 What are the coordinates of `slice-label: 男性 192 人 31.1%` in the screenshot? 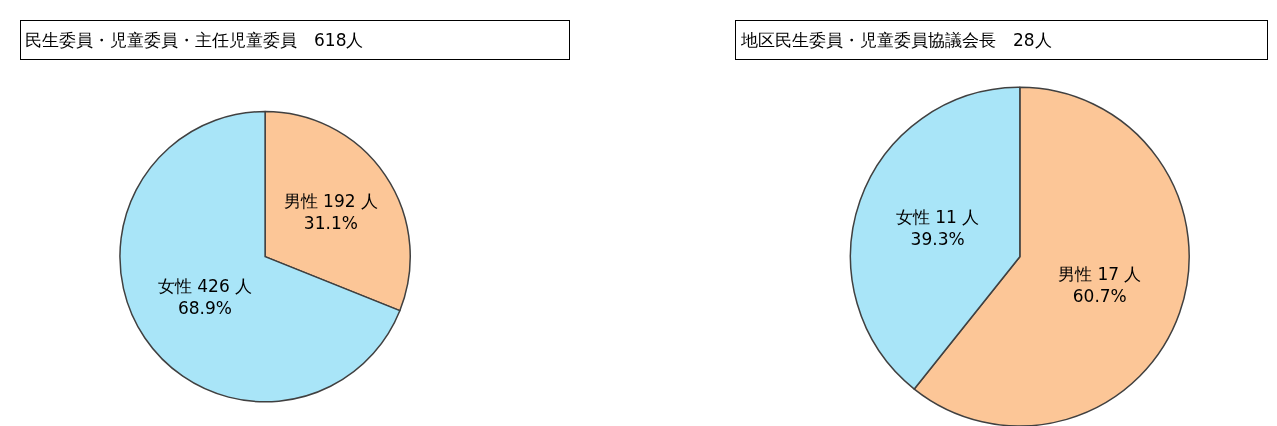 It's located at (330, 212).